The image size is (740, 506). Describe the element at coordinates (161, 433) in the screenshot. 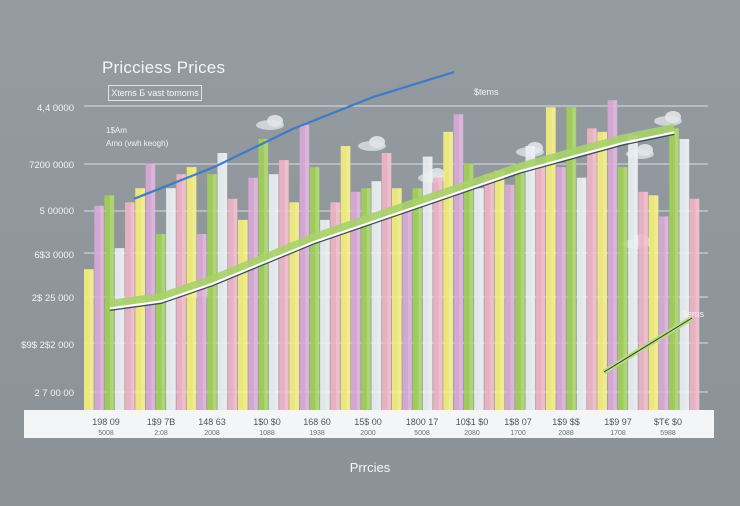

I see `x-tick-bottom: 2:08` at that location.